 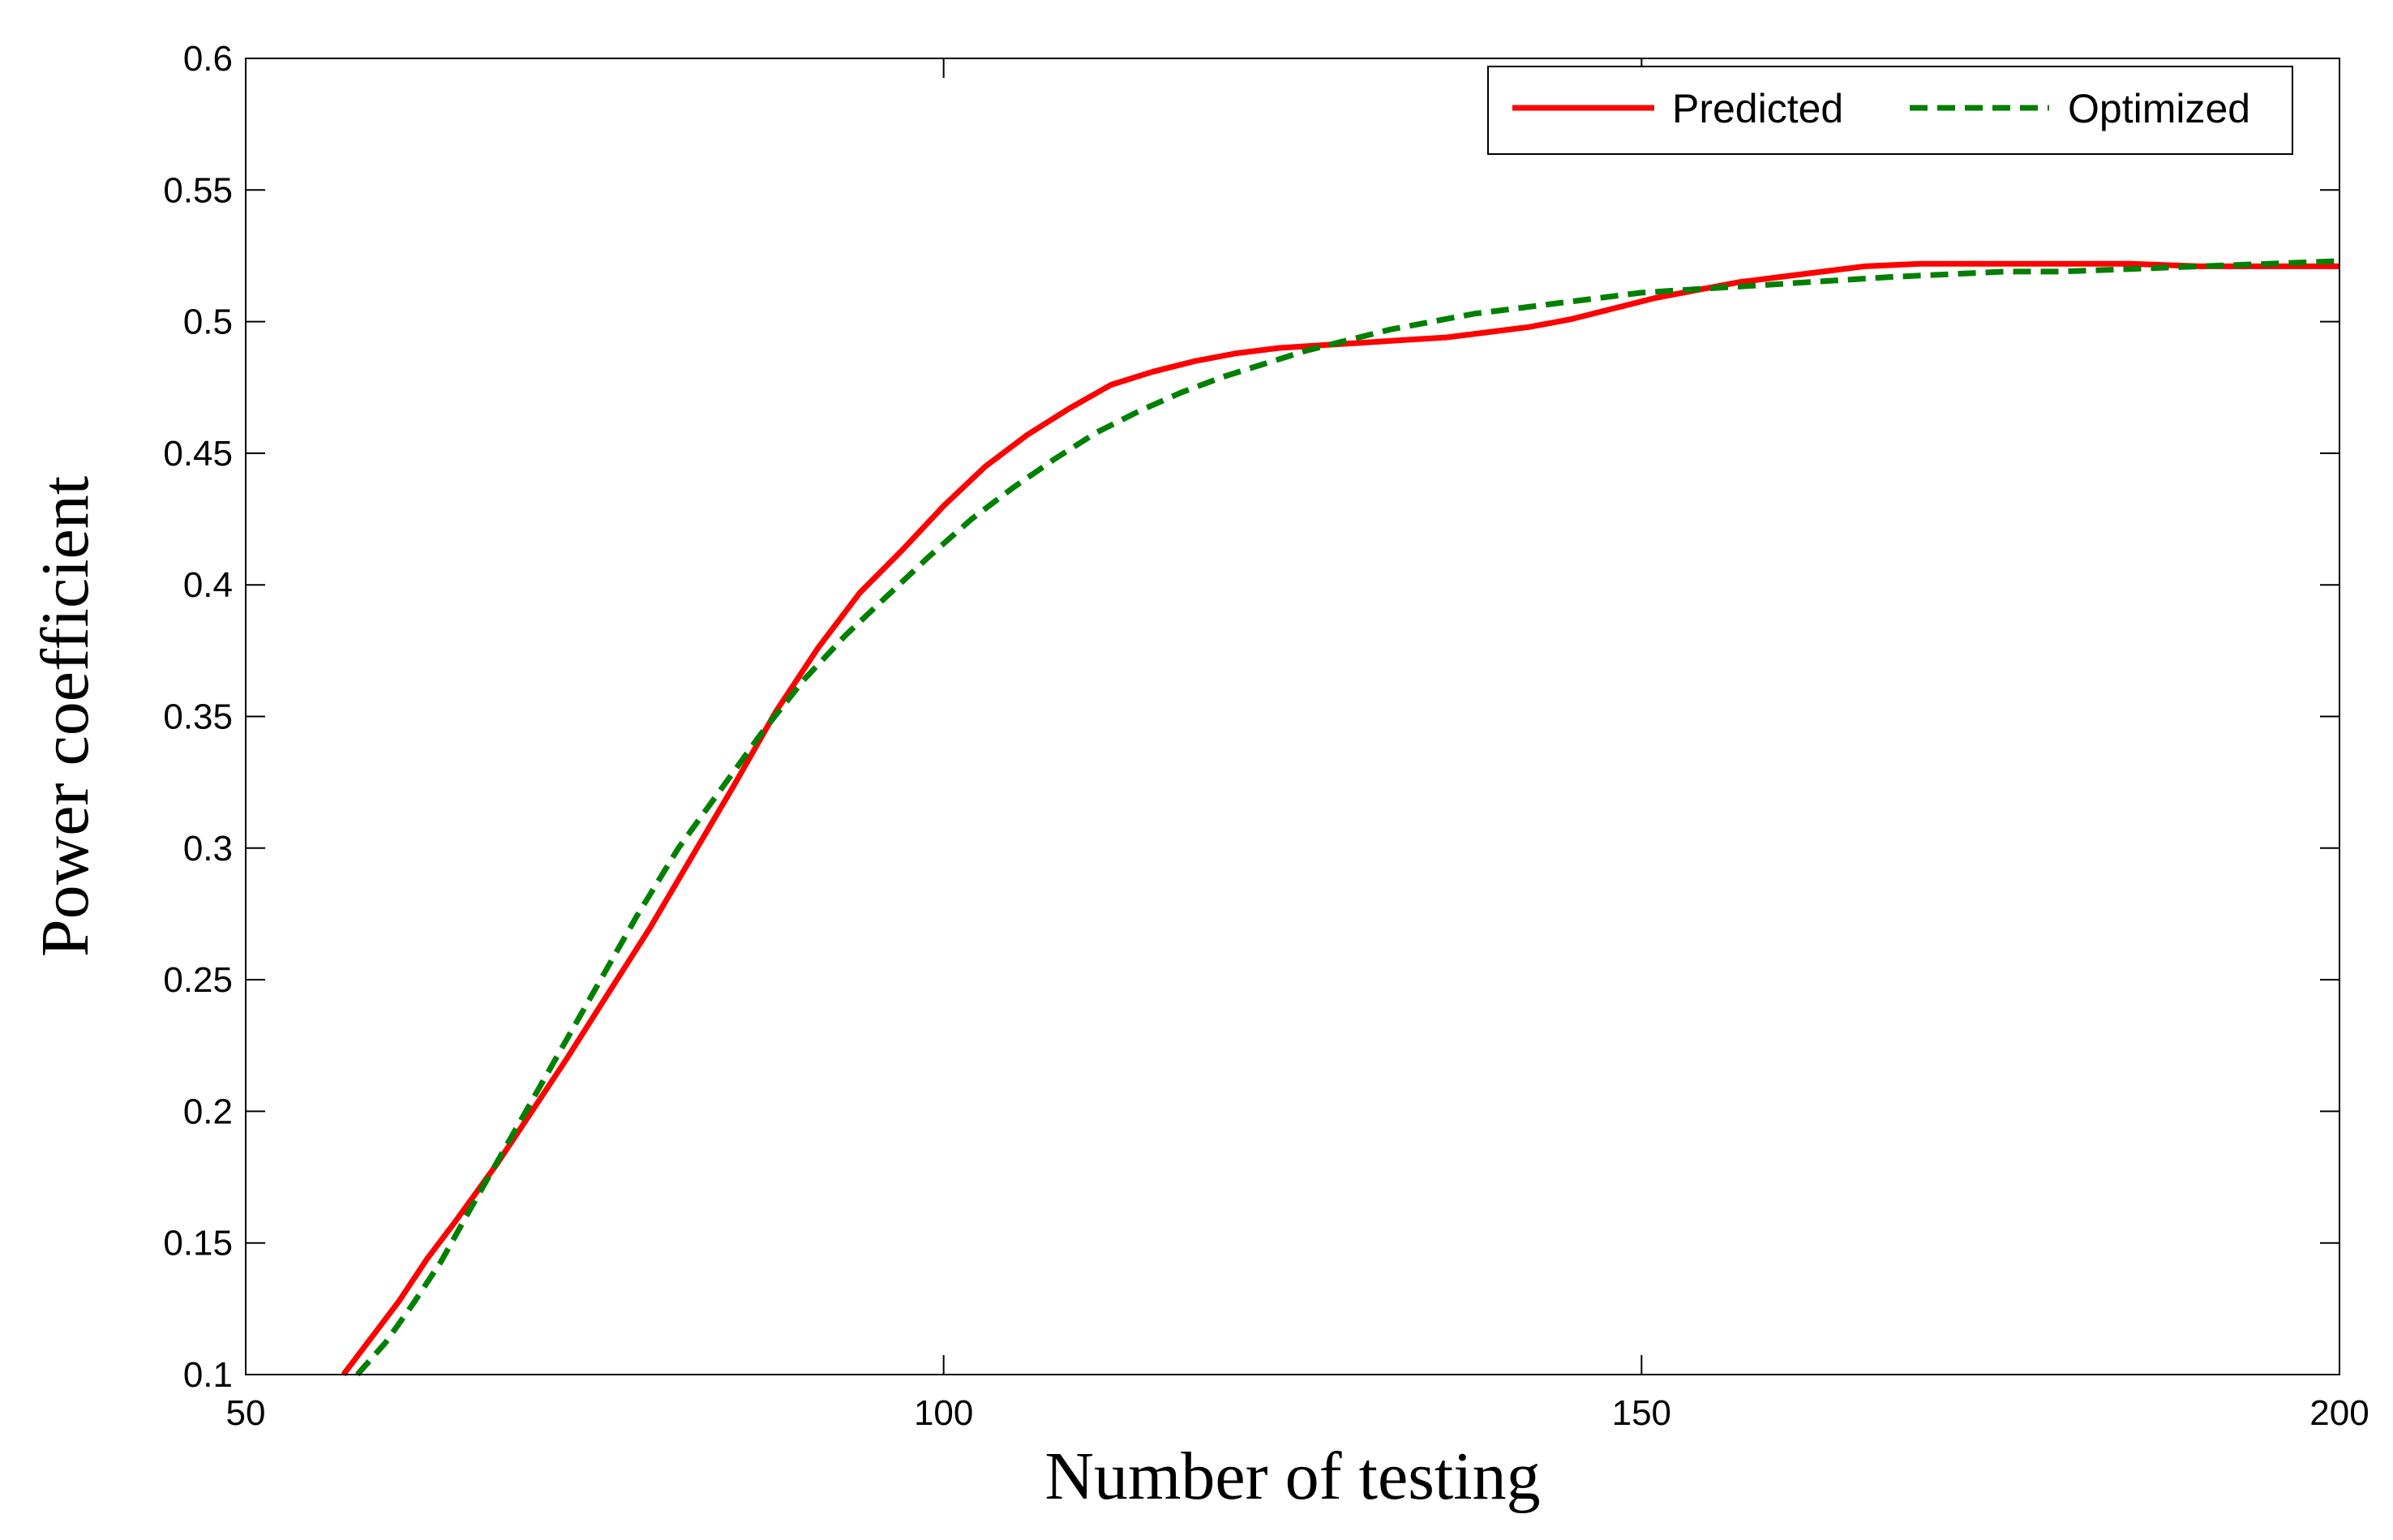 What do you see at coordinates (1758, 108) in the screenshot?
I see `legend-label-predicted: Predicted` at bounding box center [1758, 108].